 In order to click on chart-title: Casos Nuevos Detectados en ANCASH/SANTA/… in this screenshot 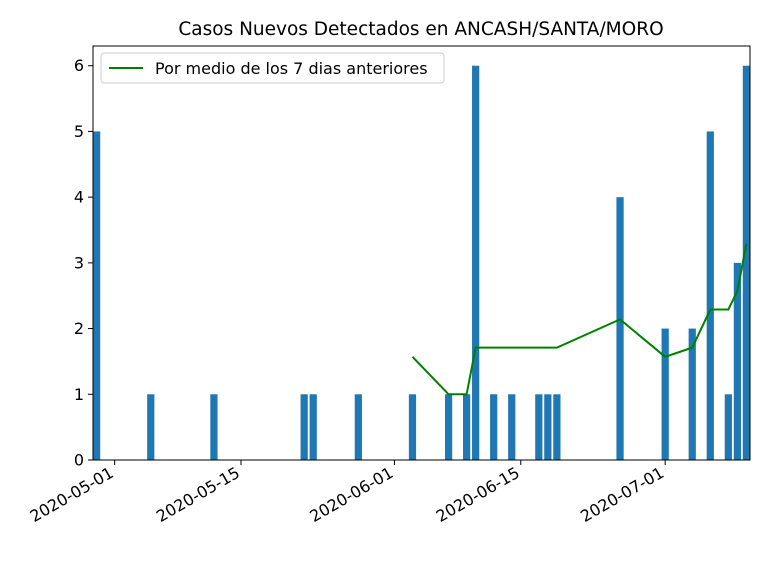, I will do `click(420, 29)`.